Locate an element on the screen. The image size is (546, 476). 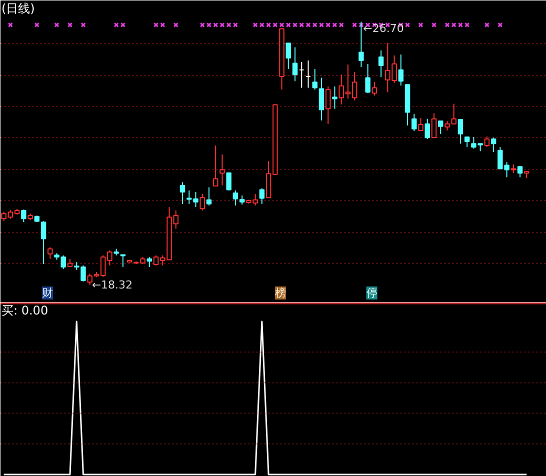
chart-title: 买: 0.00 is located at coordinates (25, 311).